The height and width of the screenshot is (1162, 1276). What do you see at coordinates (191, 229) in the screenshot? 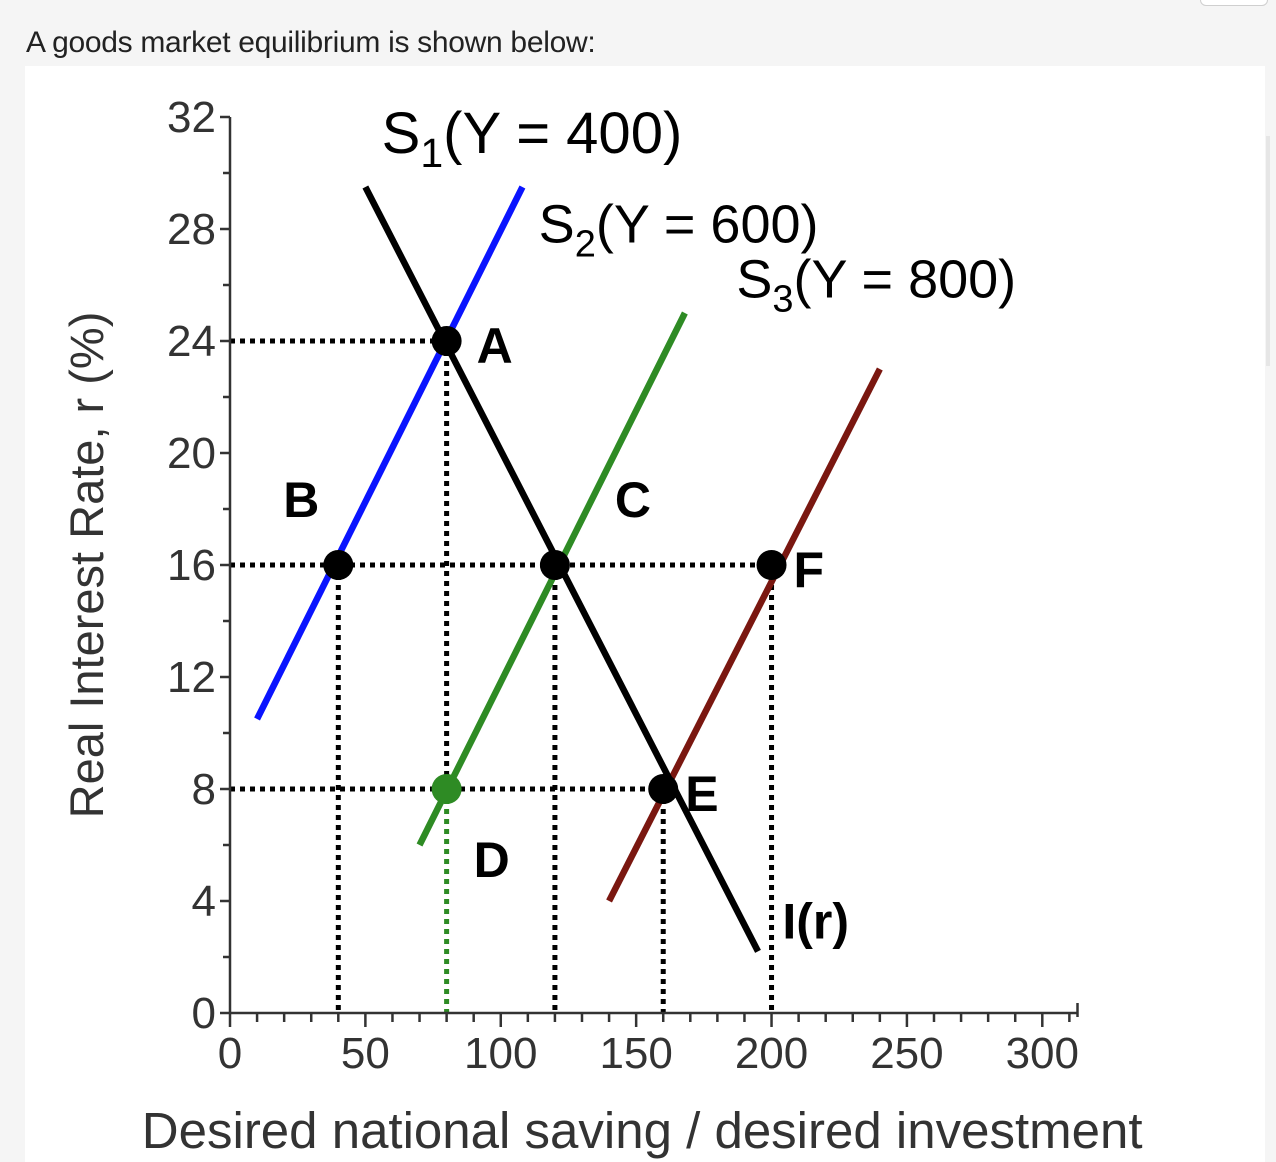
I see `y-tick-label: 28` at bounding box center [191, 229].